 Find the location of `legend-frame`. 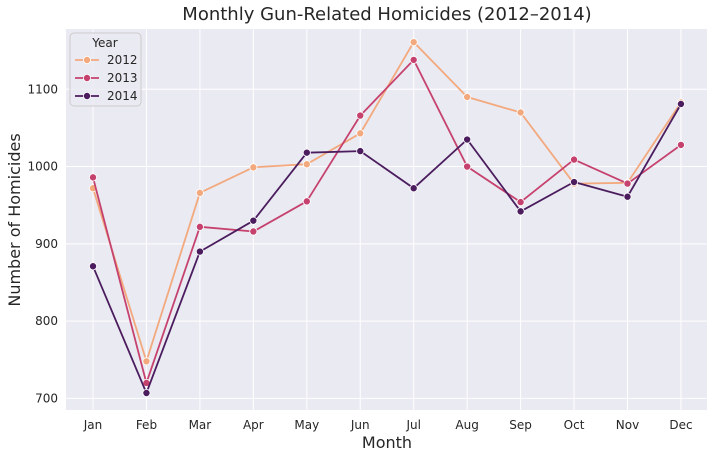

legend-frame is located at coordinates (105, 69).